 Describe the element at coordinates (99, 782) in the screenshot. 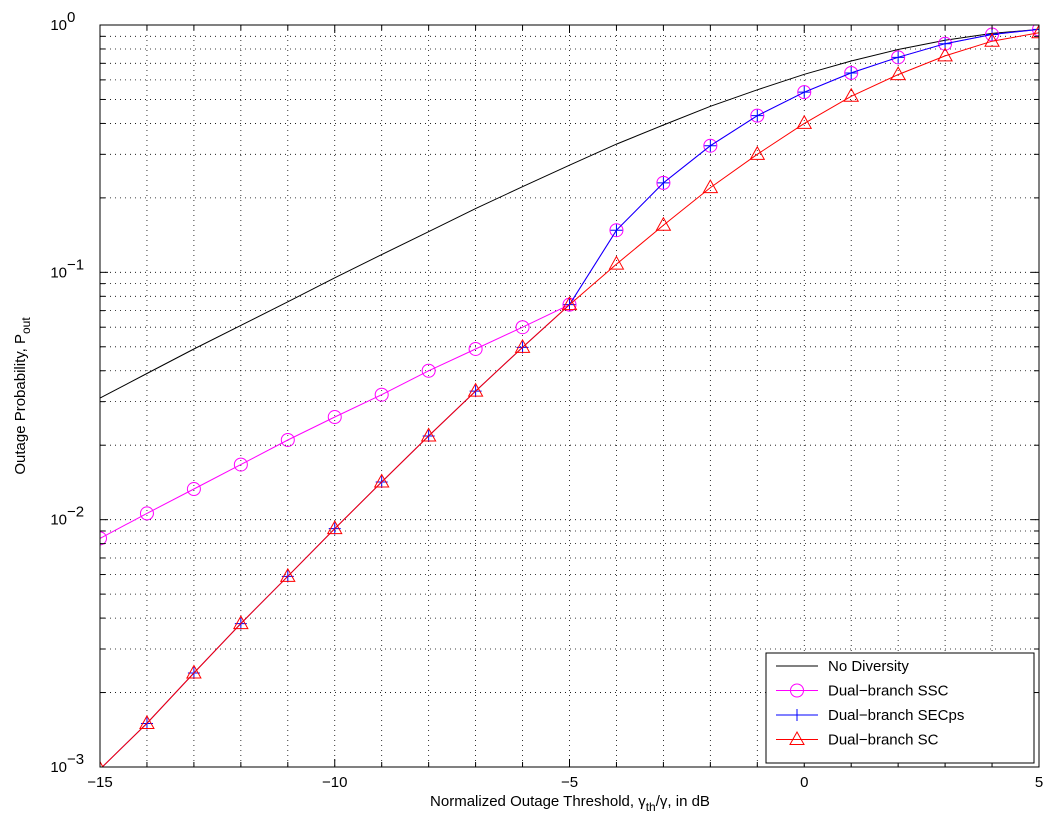

I see `x-tick-label: −15` at that location.